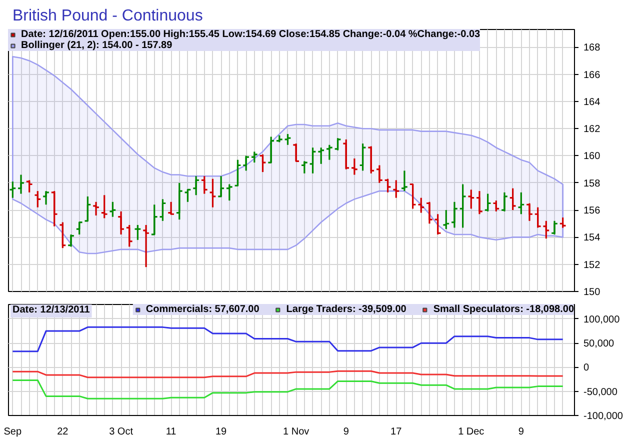  Describe the element at coordinates (63, 432) in the screenshot. I see `x-tick-label: 22` at that location.